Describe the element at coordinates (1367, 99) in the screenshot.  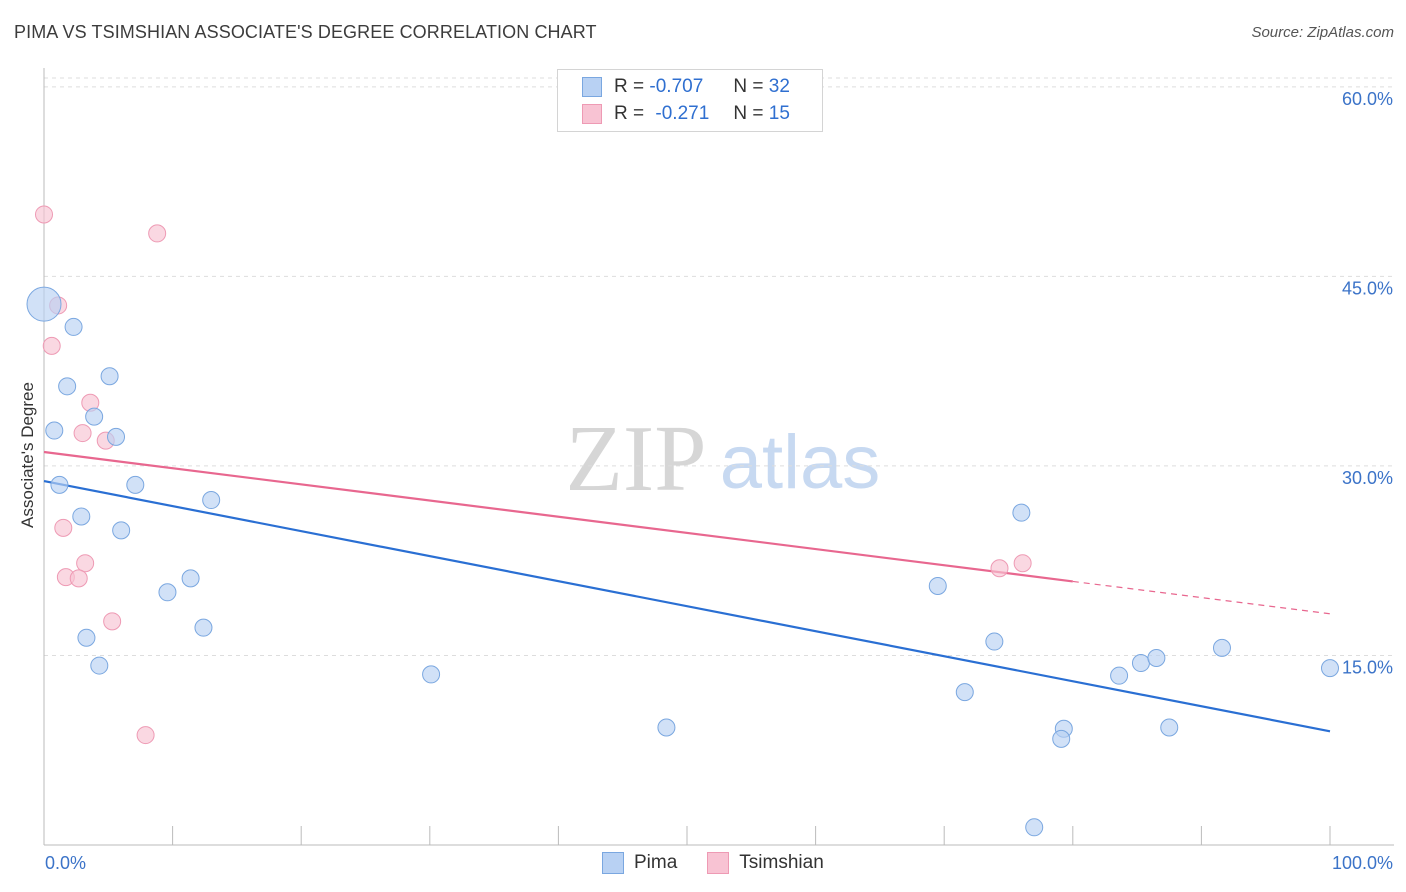
I see `y-tick-label: 60.0%` at that location.